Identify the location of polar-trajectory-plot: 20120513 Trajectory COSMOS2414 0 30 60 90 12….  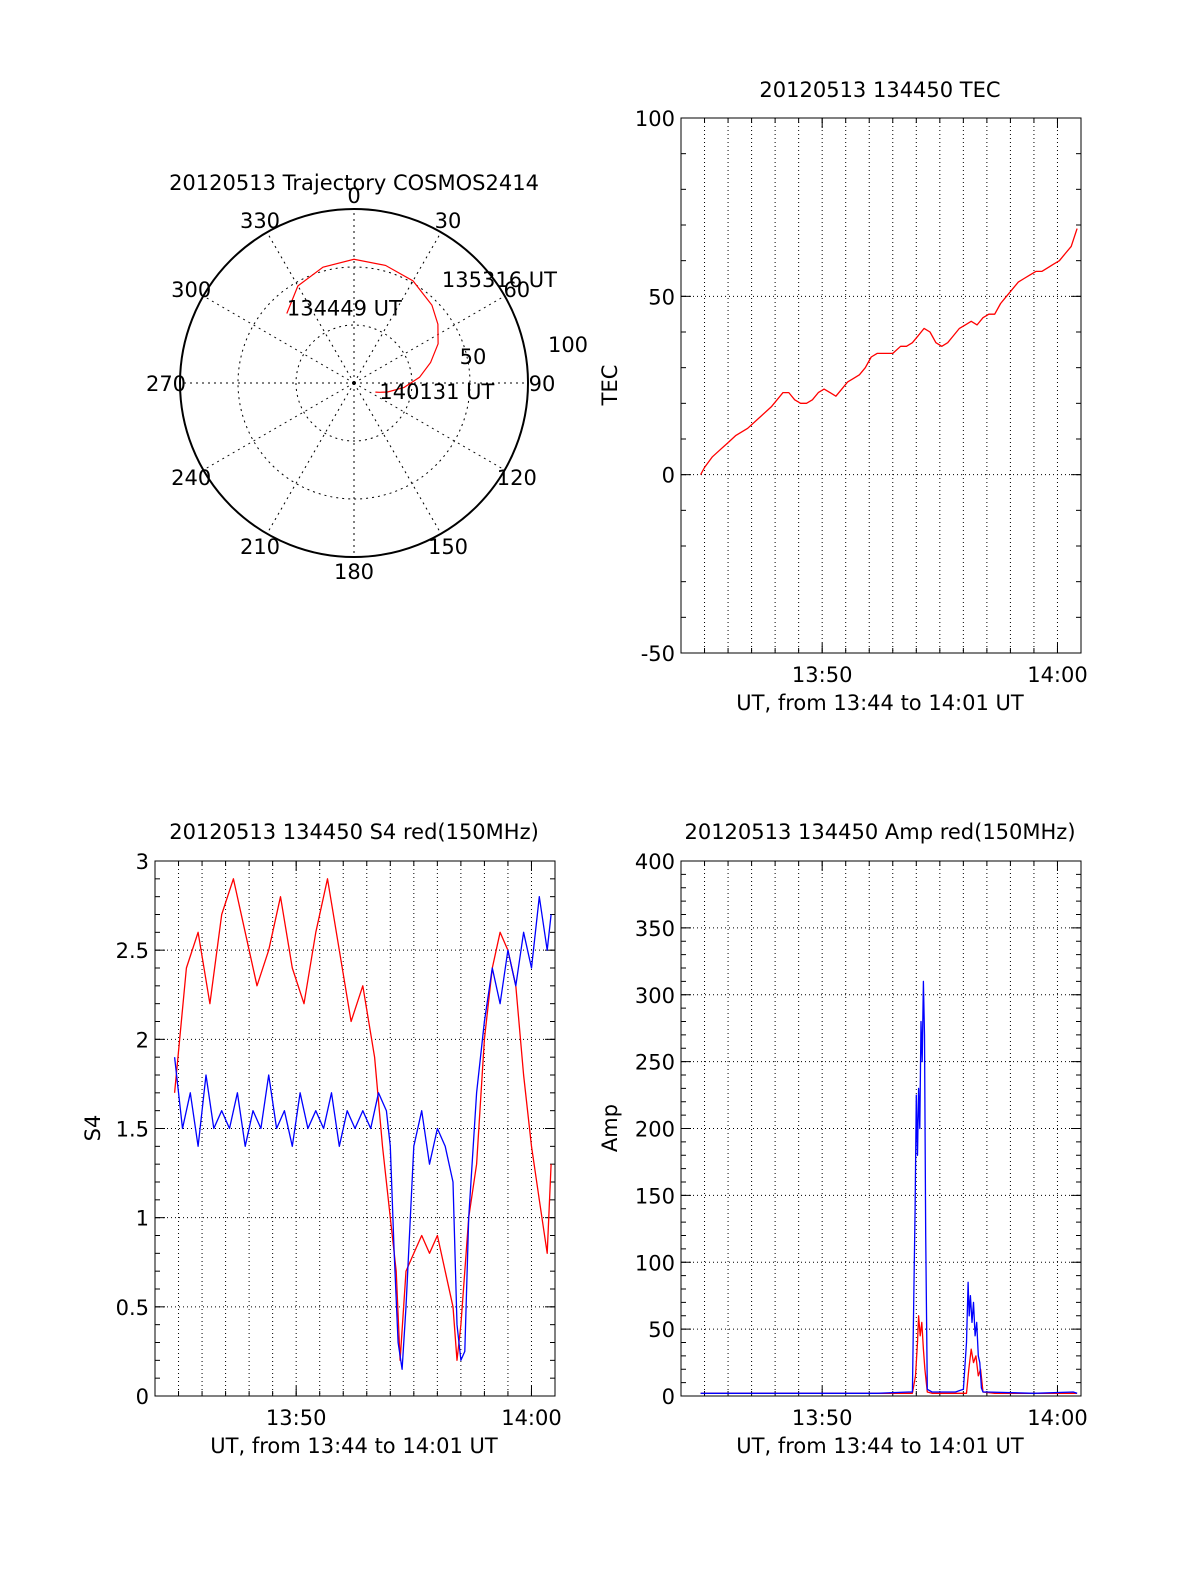
(367, 377).